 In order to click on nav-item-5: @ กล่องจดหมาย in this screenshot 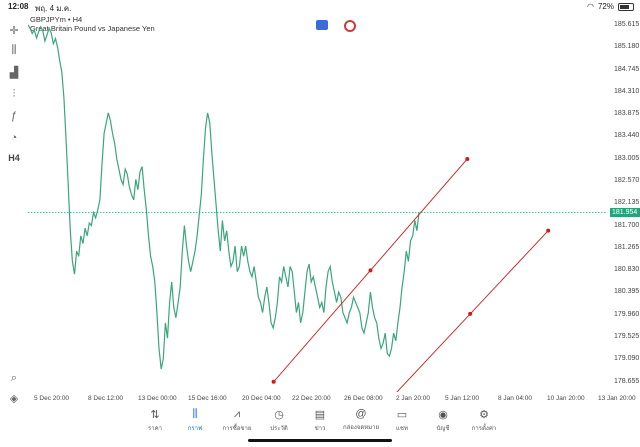, I will do `click(361, 420)`.